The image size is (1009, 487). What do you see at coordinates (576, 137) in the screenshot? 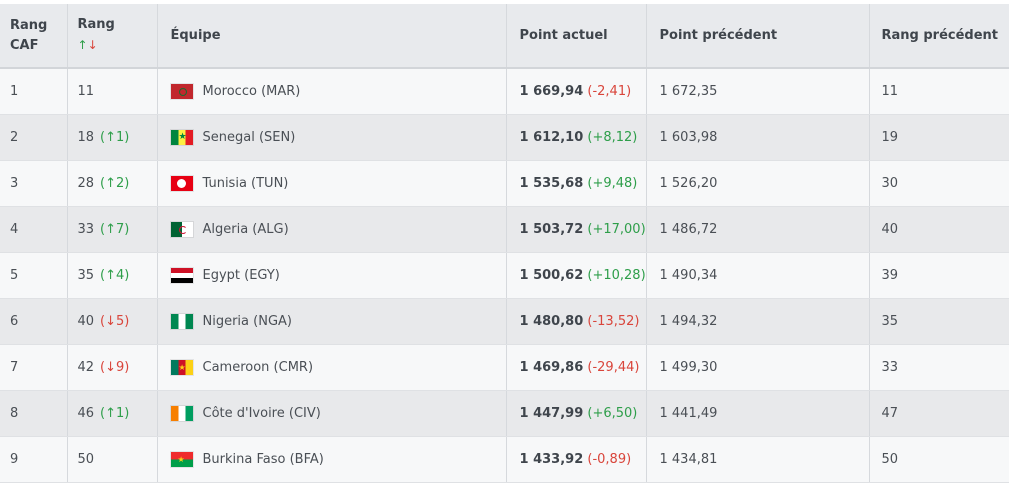
I see `cell-point-actuel: 1 612,10 (+8,12)` at bounding box center [576, 137].